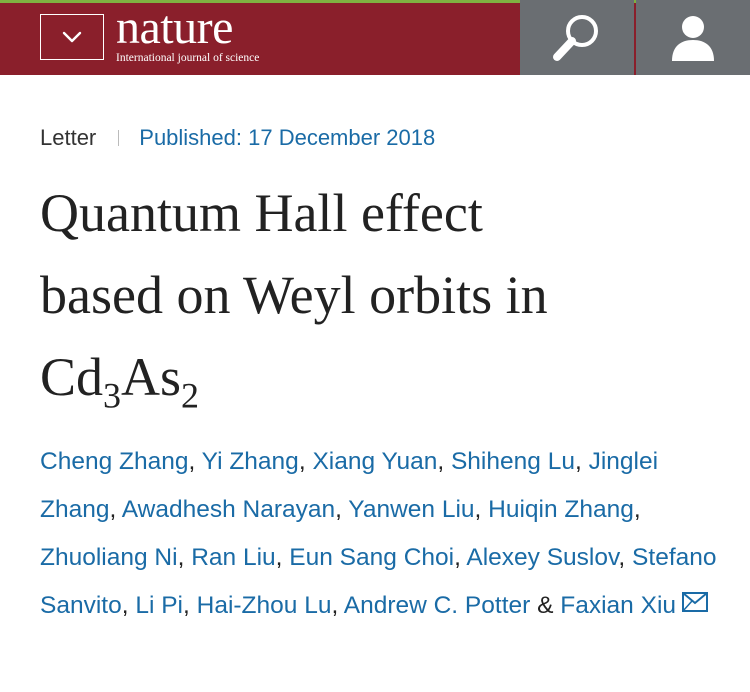 The image size is (750, 692). I want to click on title-line-2: based on Weyl orbits in, so click(294, 295).